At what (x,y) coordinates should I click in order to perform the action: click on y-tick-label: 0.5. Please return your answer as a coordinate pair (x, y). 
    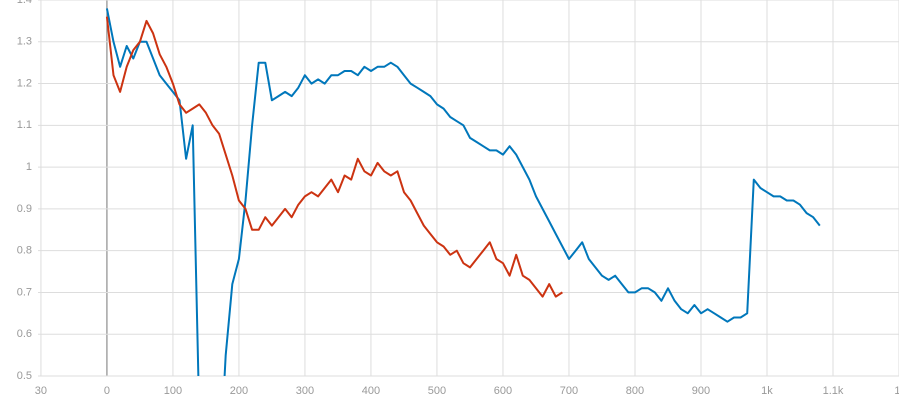
    Looking at the image, I should click on (24, 376).